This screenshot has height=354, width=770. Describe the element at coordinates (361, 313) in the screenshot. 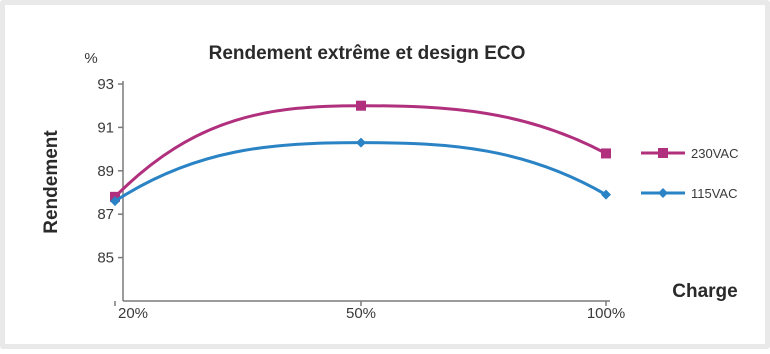

I see `x-tick-label: 50%` at that location.